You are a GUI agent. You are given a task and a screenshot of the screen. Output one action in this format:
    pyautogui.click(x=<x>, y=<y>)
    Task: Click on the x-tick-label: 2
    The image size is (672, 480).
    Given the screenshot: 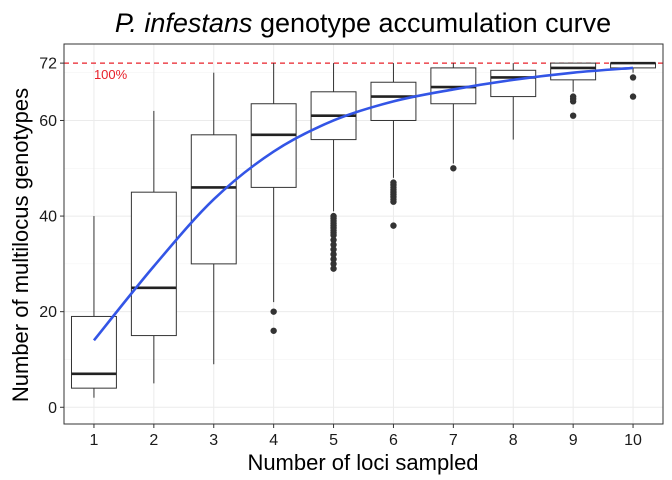 What is the action you would take?
    pyautogui.click(x=153, y=440)
    